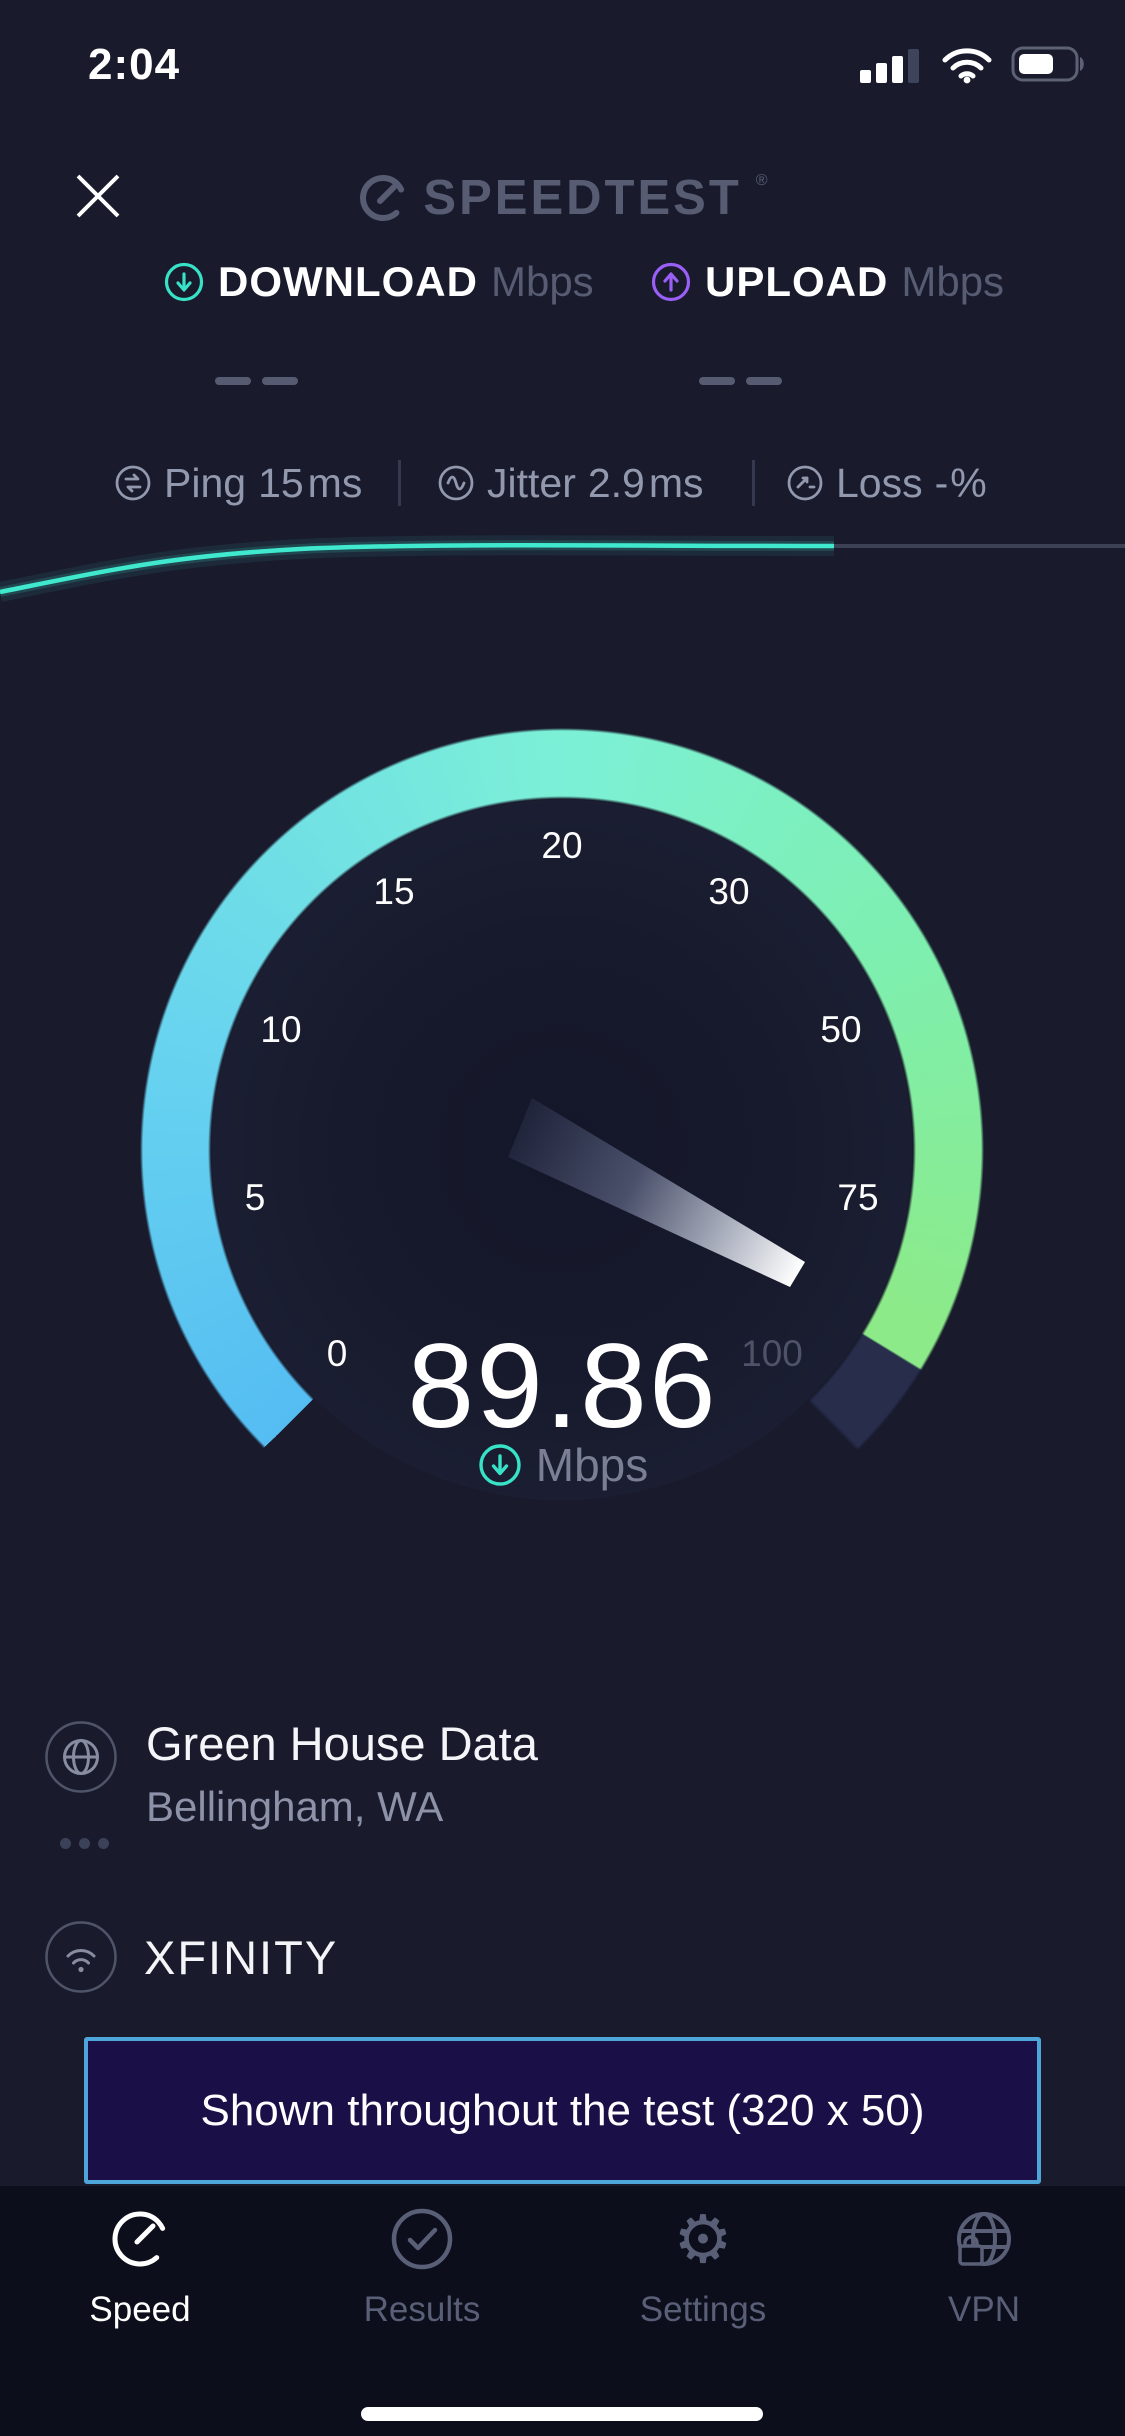  Describe the element at coordinates (133, 483) in the screenshot. I see `ping-icon` at that location.